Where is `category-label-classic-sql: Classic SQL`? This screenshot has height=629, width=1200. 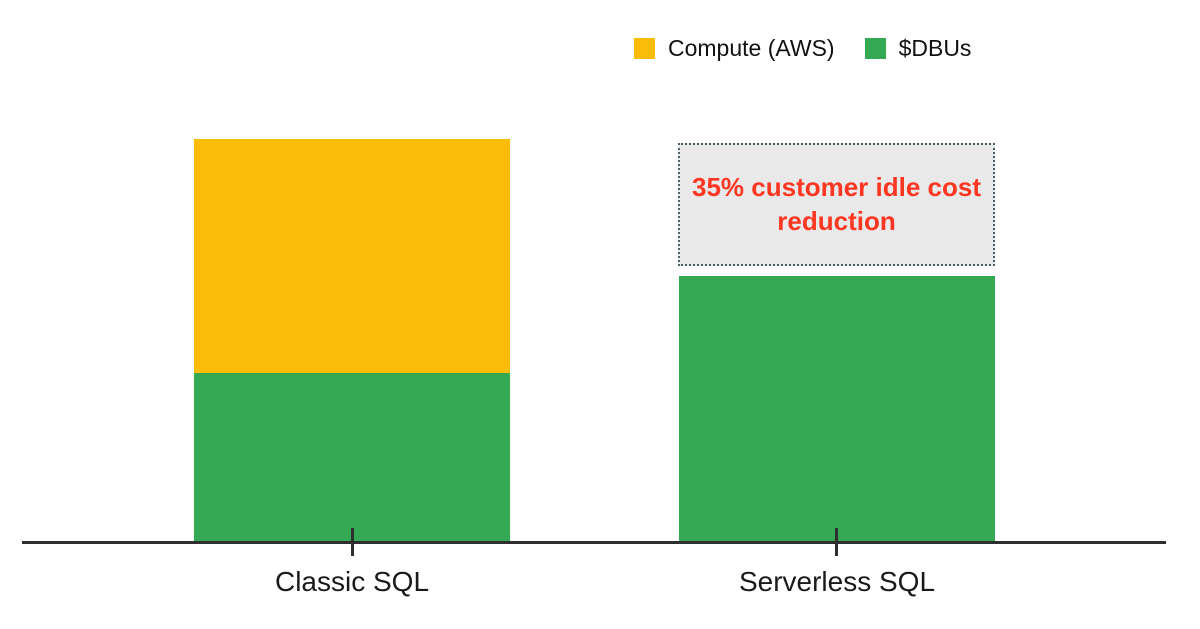 category-label-classic-sql: Classic SQL is located at coordinates (352, 581).